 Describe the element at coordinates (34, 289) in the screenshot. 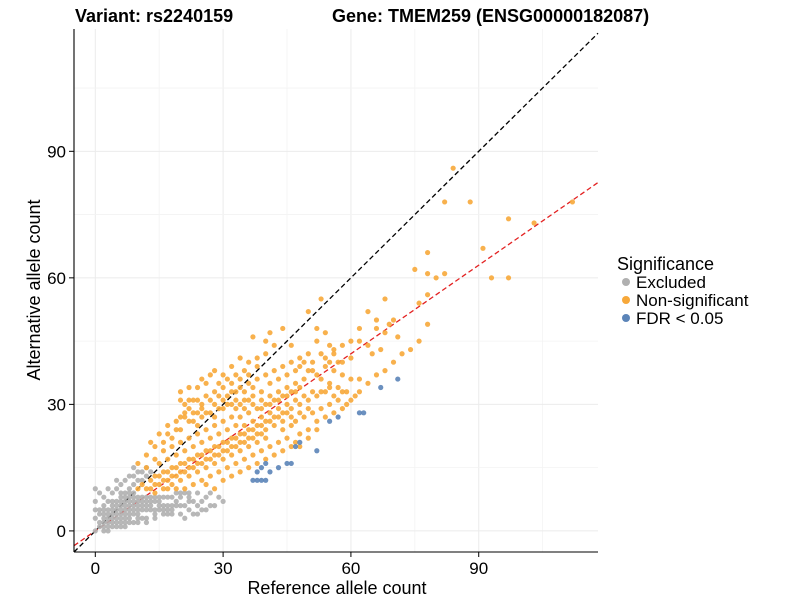

I see `y-axis-label: Alternative allele count` at that location.